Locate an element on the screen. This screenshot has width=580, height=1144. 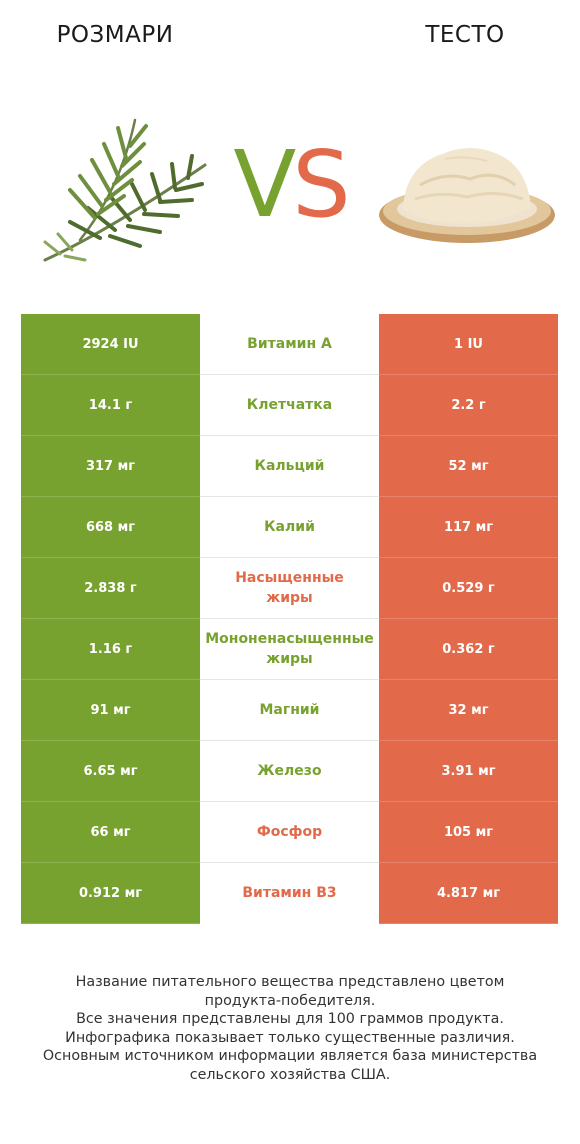
right-food-title: ТЕСТО is located at coordinates (465, 35).